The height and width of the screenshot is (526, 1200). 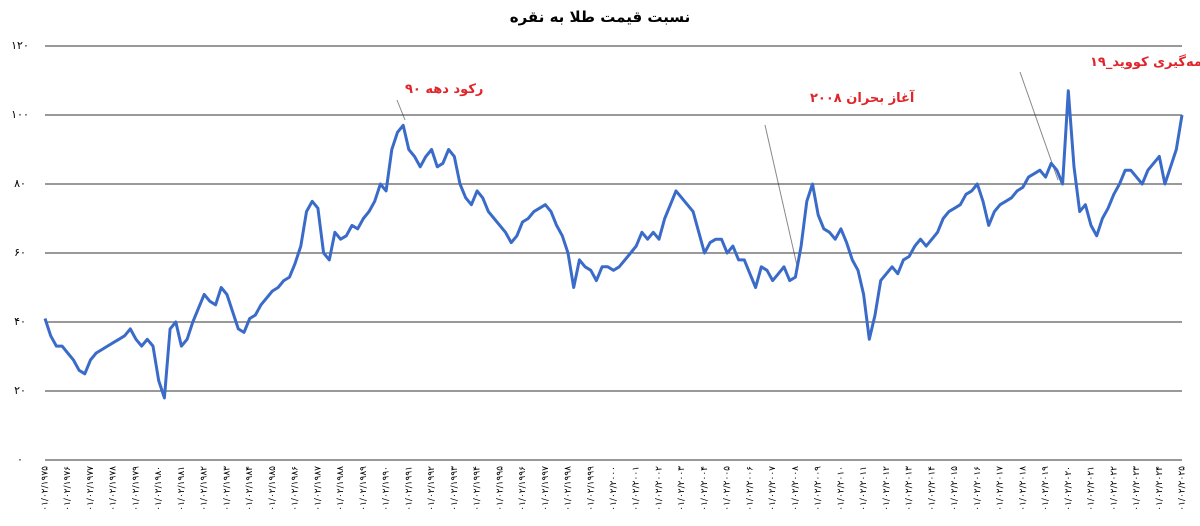 I want to click on x-tick-label: ۰۱/۰۲/۲۰۰۴, so click(x=705, y=488).